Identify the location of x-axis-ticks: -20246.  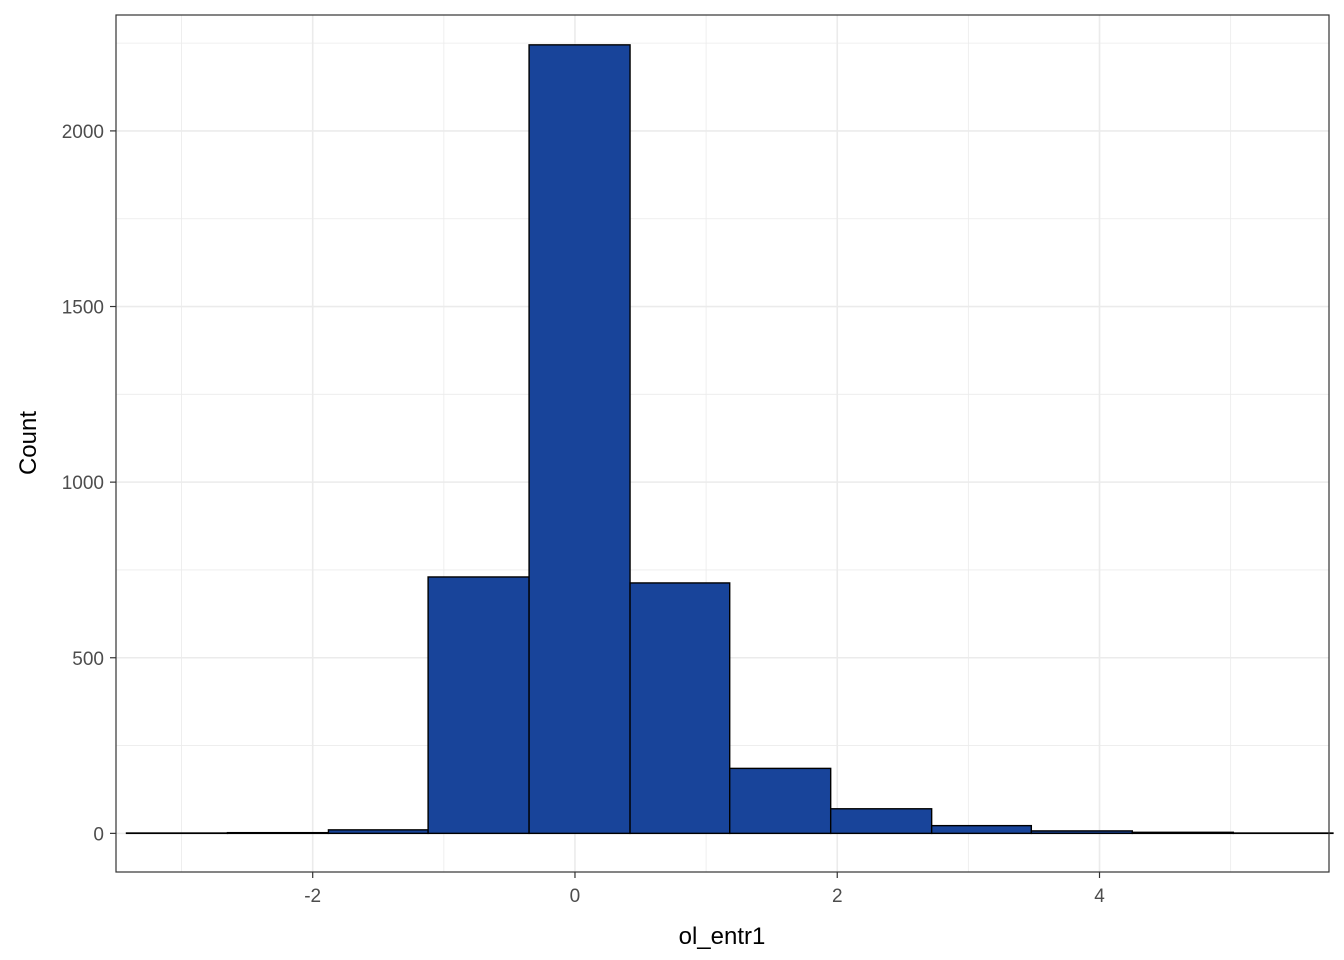
(704, 889).